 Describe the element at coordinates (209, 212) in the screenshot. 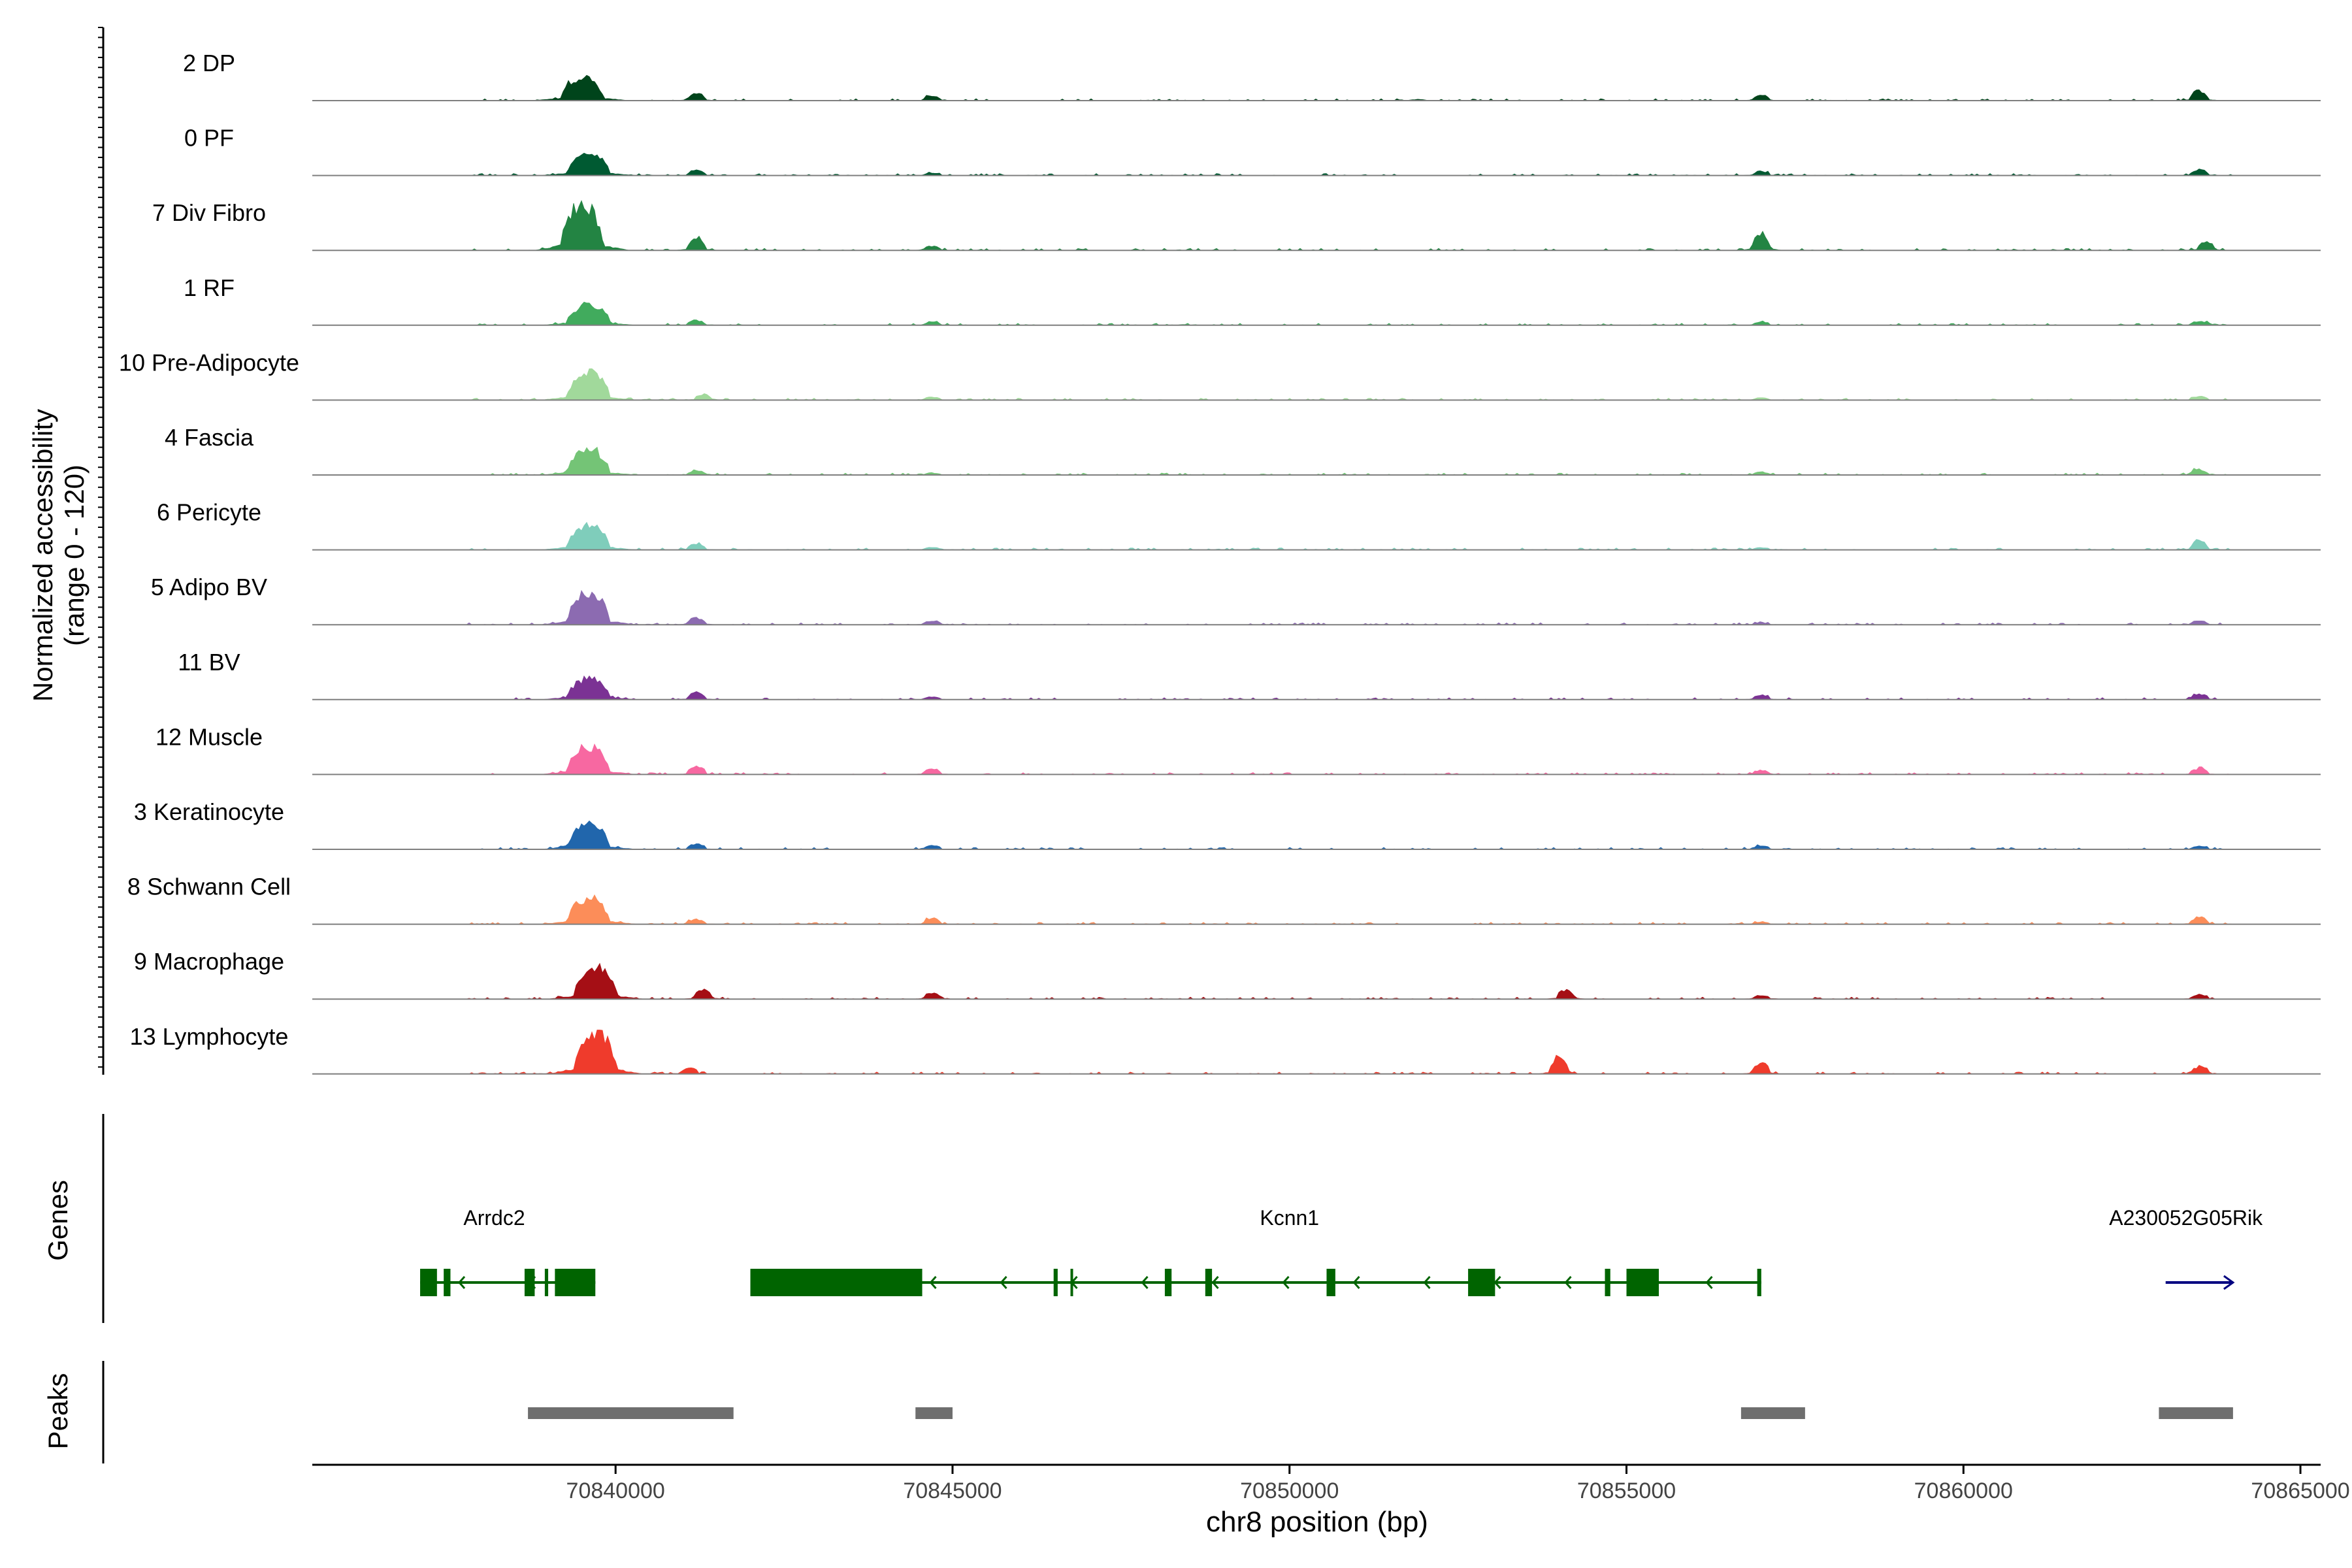

I see `track-label: 7 Div Fibro` at that location.